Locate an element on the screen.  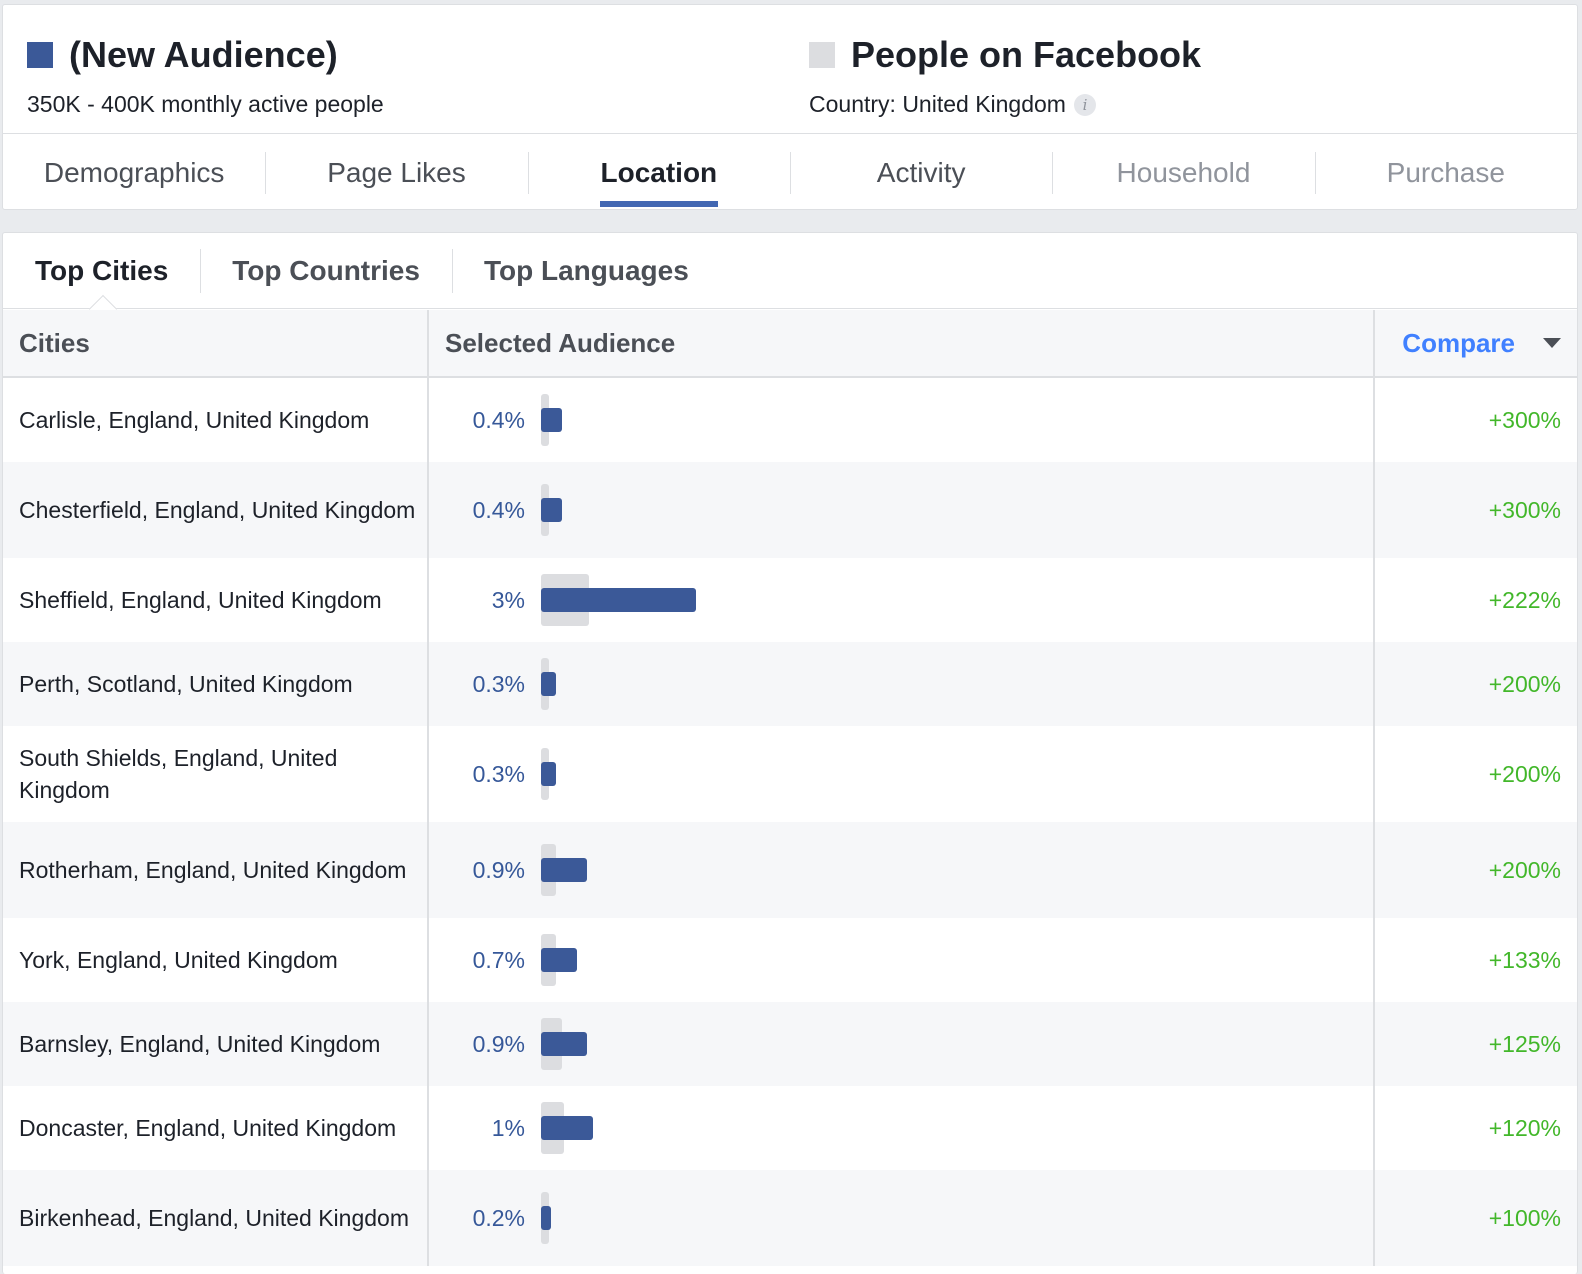
audience-cell: 1% is located at coordinates (902, 1128).